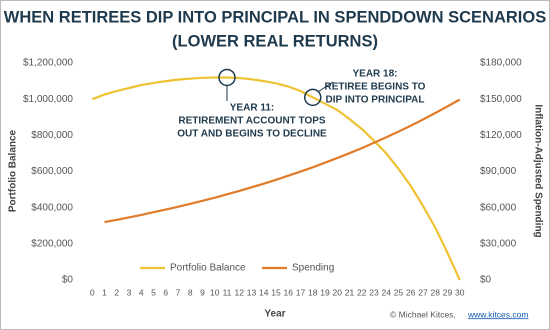 The image size is (550, 330). Describe the element at coordinates (460, 292) in the screenshot. I see `x-tick-label: 30` at that location.